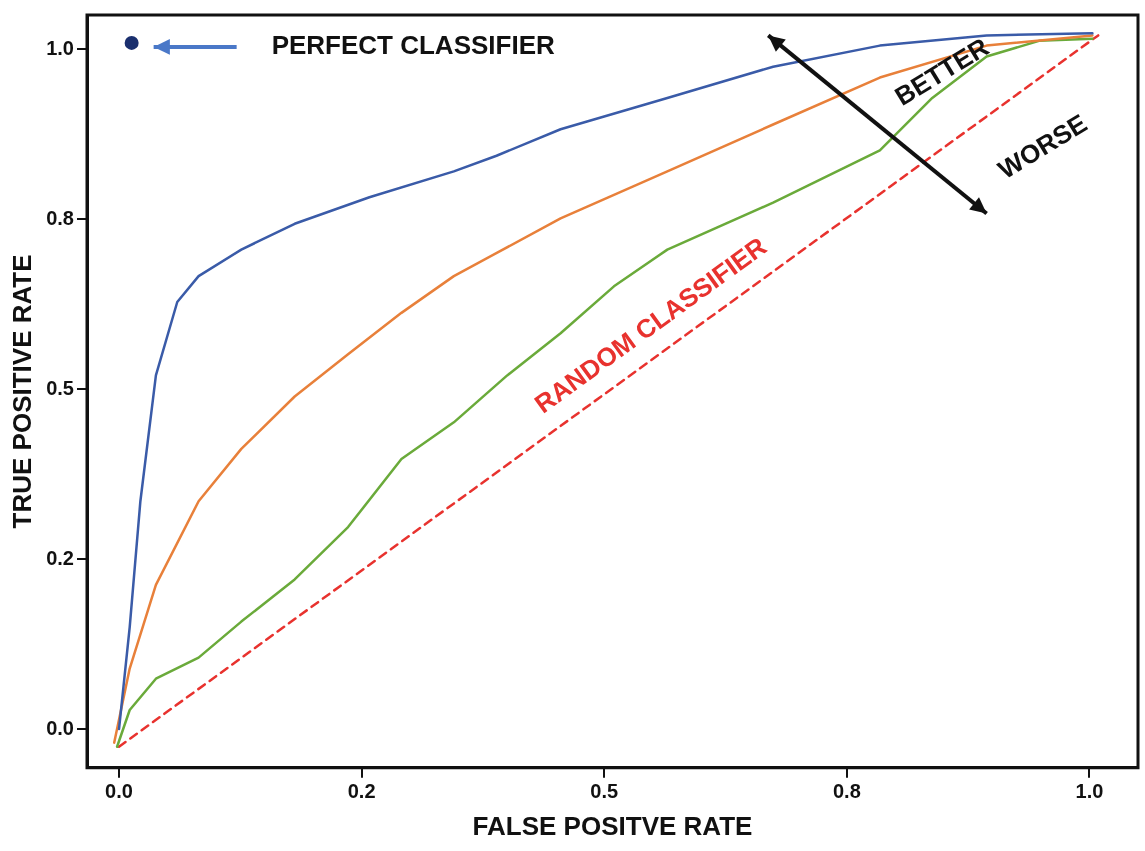 The height and width of the screenshot is (851, 1145). Describe the element at coordinates (612, 825) in the screenshot. I see `x-axis-title: FALSE POSITVE RATE` at that location.